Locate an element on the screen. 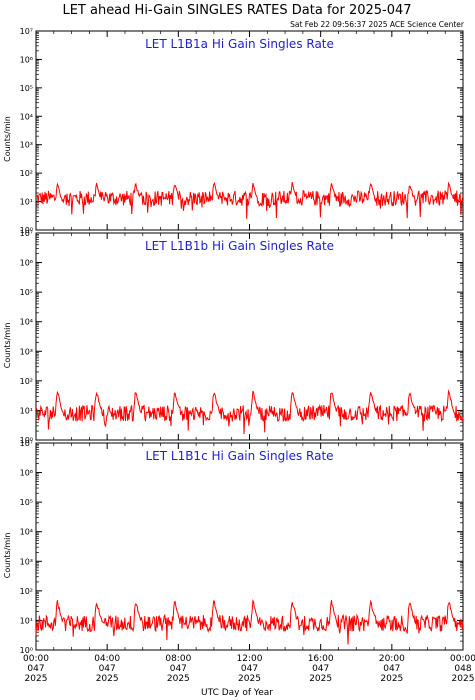  panel-title: LET L1B1a Hi Gain Singles Rate is located at coordinates (239, 44).